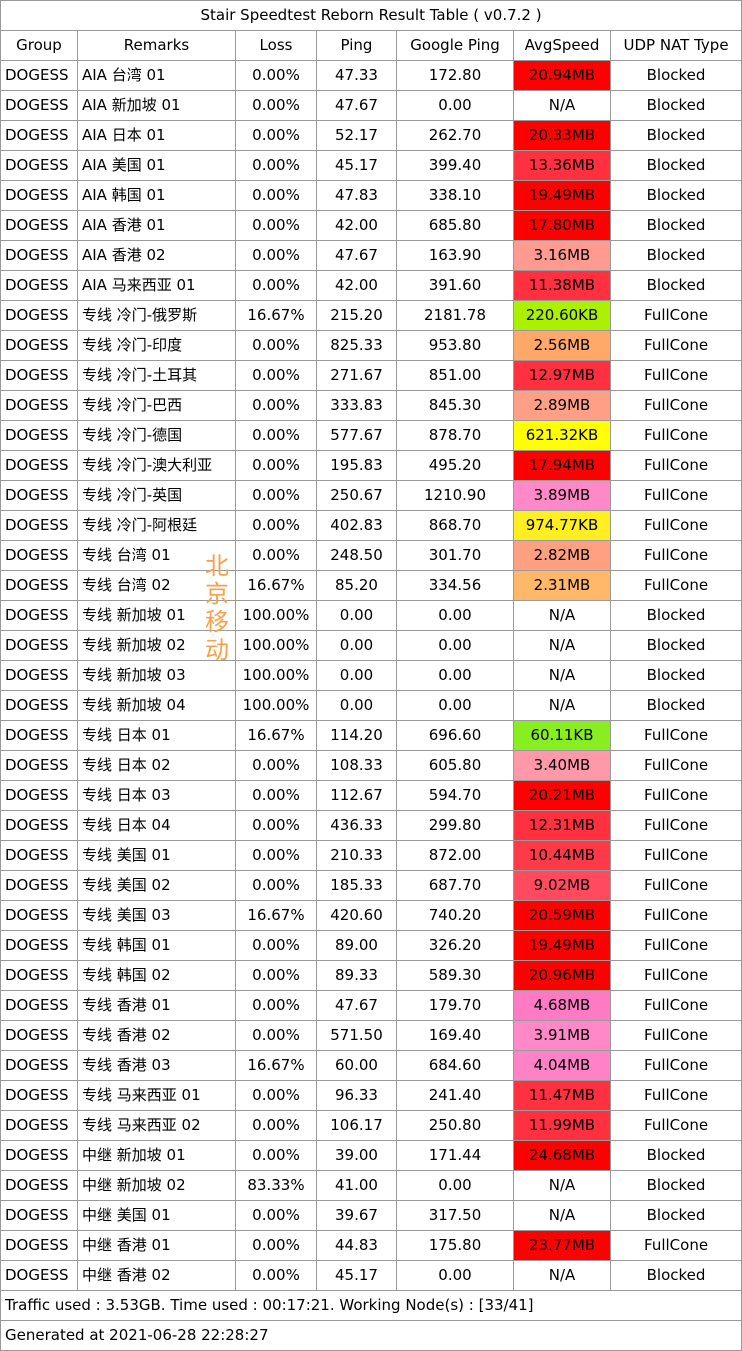  What do you see at coordinates (156, 75) in the screenshot?
I see `cell-remarks: AIA 台湾 01` at bounding box center [156, 75].